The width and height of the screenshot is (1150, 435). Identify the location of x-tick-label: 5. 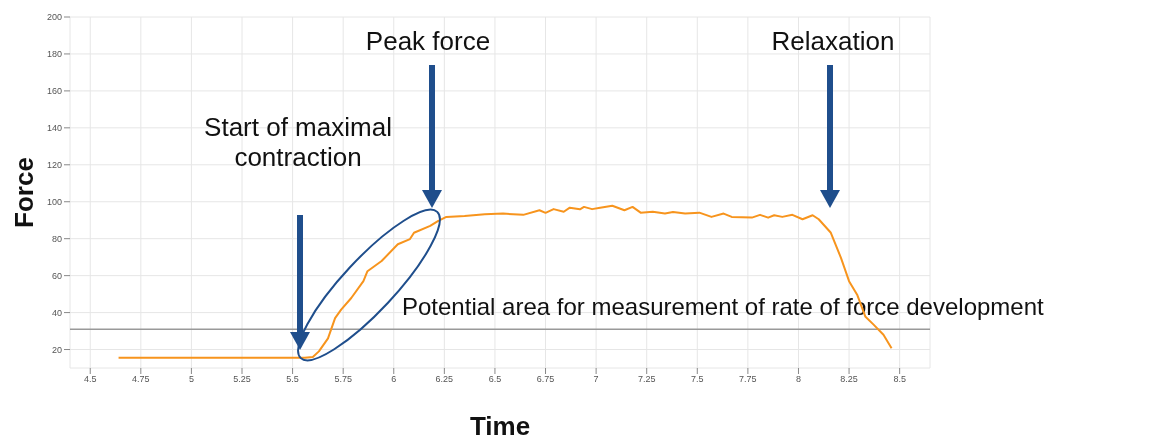
(191, 379).